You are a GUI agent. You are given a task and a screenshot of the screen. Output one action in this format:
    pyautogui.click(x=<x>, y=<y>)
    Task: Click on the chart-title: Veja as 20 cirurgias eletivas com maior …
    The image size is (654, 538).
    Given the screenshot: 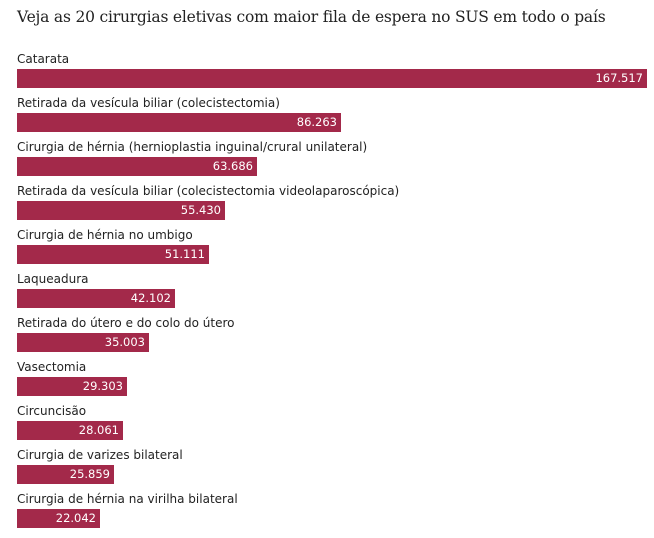 What is the action you would take?
    pyautogui.click(x=311, y=17)
    